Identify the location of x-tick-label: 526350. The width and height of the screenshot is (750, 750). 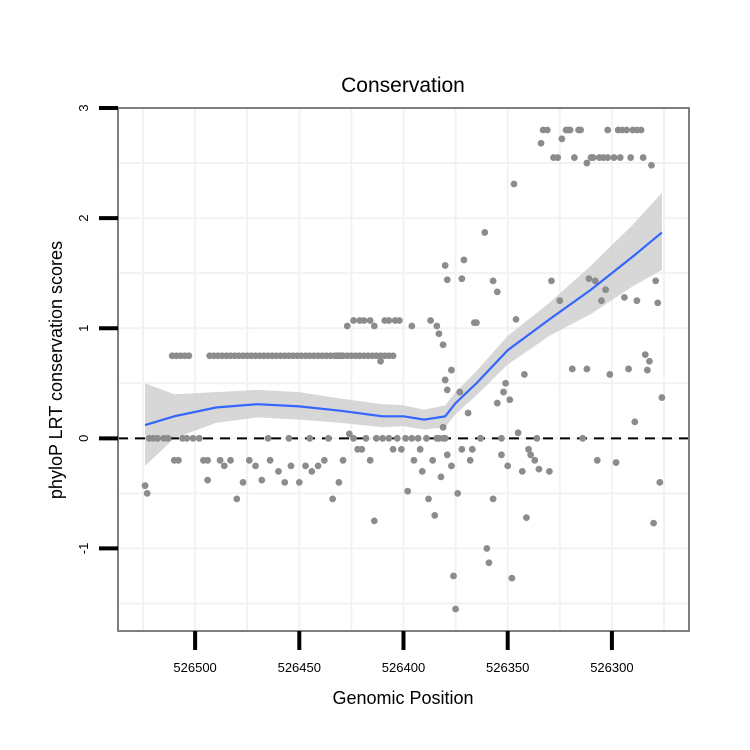
(507, 667).